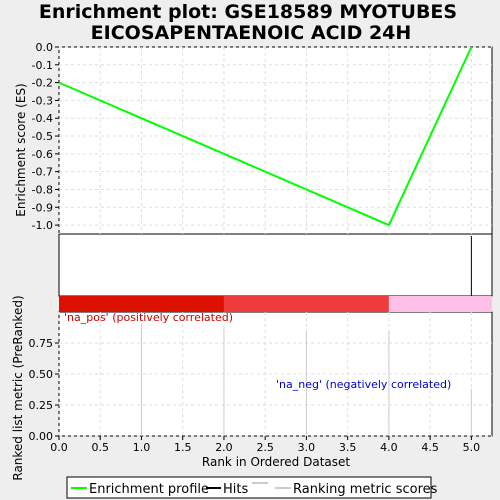 This screenshot has width=500, height=500. I want to click on metric-y-axis: 0.00 0.25 0.50 0.75, so click(44, 390).